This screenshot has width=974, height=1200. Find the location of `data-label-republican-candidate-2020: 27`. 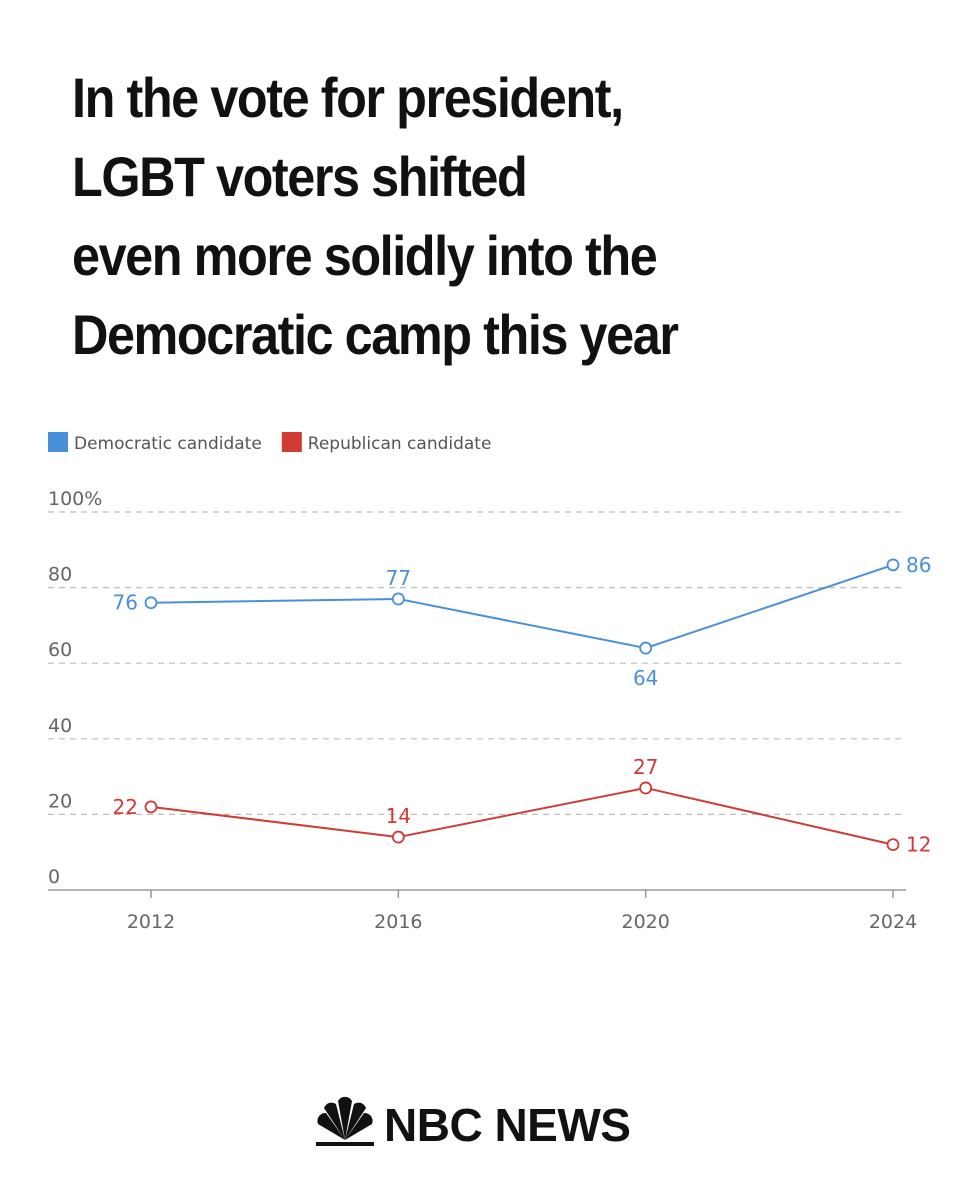

data-label-republican-candidate-2020: 27 is located at coordinates (645, 767).